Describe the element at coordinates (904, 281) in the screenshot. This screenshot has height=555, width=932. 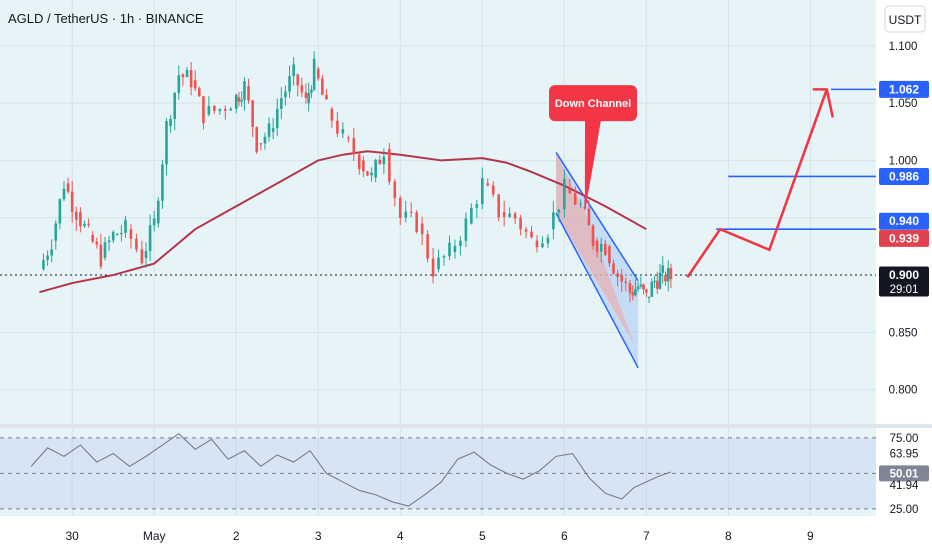
I see `price-tag: 0.900 29:01` at that location.